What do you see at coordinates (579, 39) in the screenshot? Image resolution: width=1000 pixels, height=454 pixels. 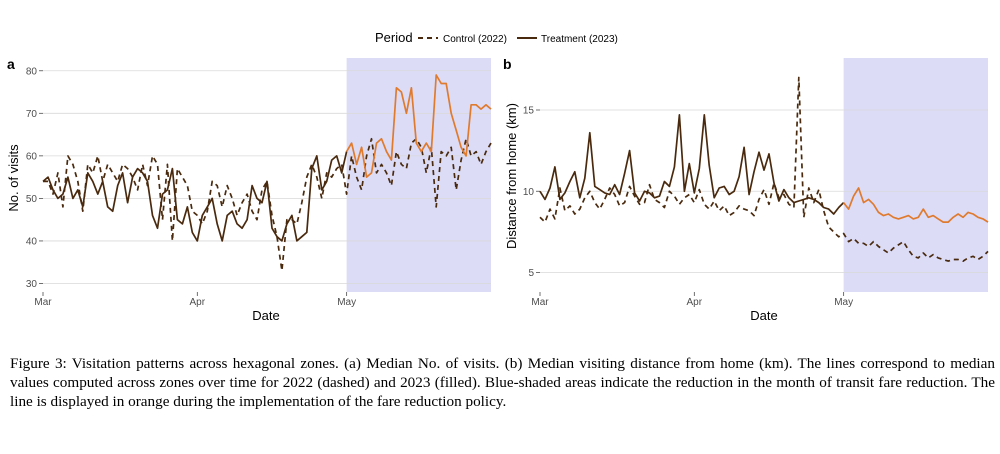 I see `legend-treatment-label: Treatment (2023)` at bounding box center [579, 39].